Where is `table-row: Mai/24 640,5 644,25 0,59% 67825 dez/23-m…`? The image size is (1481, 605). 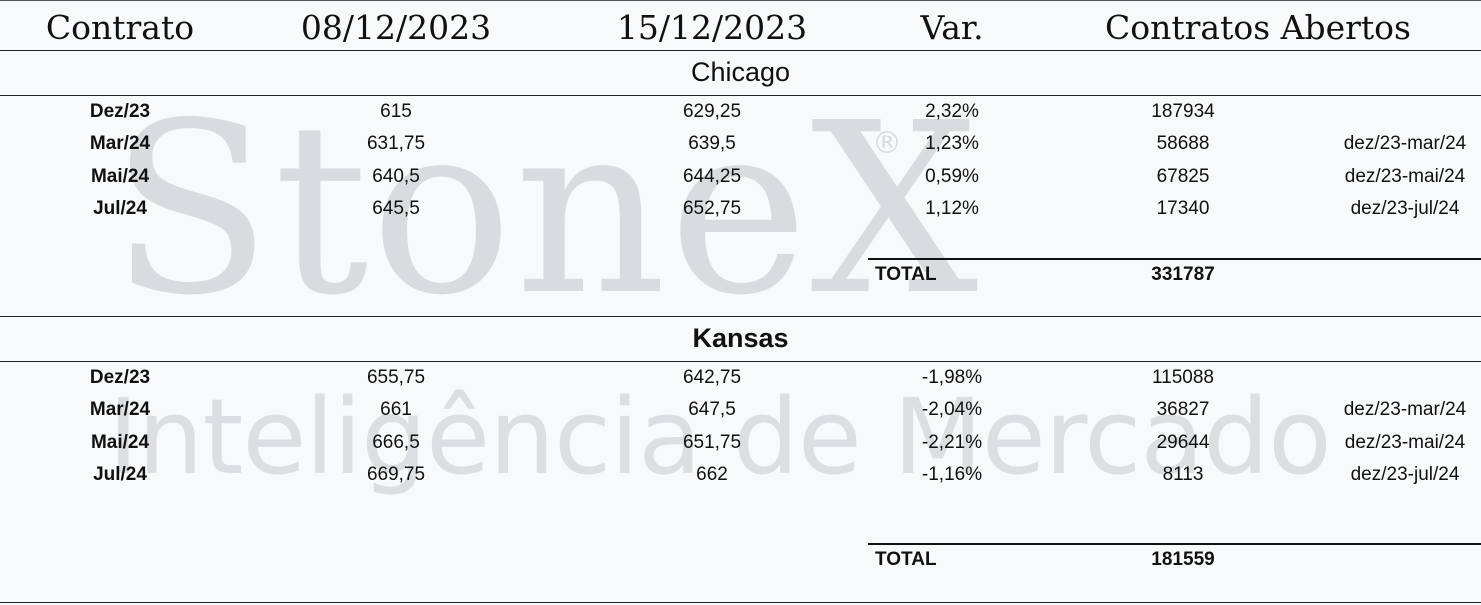
table-row: Mai/24 640,5 644,25 0,59% 67825 dez/23-m… is located at coordinates (740, 177).